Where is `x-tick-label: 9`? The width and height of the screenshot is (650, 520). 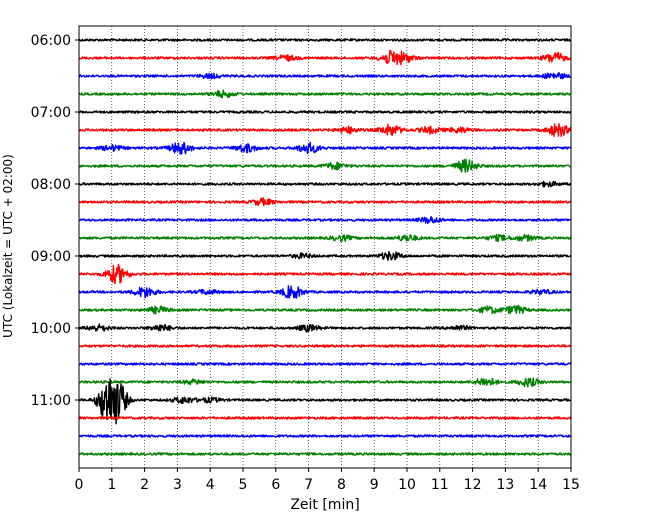
x-tick-label: 9 is located at coordinates (374, 485).